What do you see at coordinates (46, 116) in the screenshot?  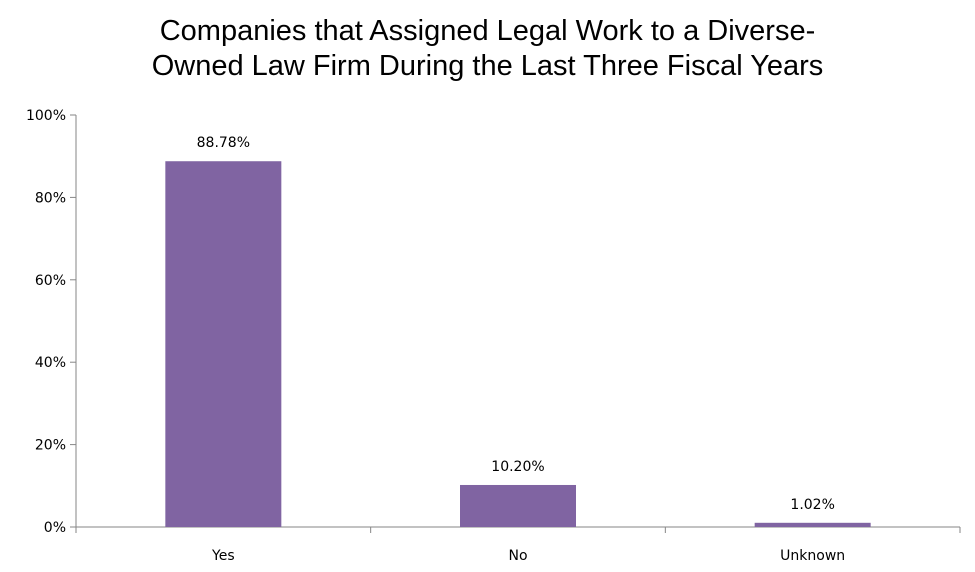 I see `y-tick-label: 100%` at bounding box center [46, 116].